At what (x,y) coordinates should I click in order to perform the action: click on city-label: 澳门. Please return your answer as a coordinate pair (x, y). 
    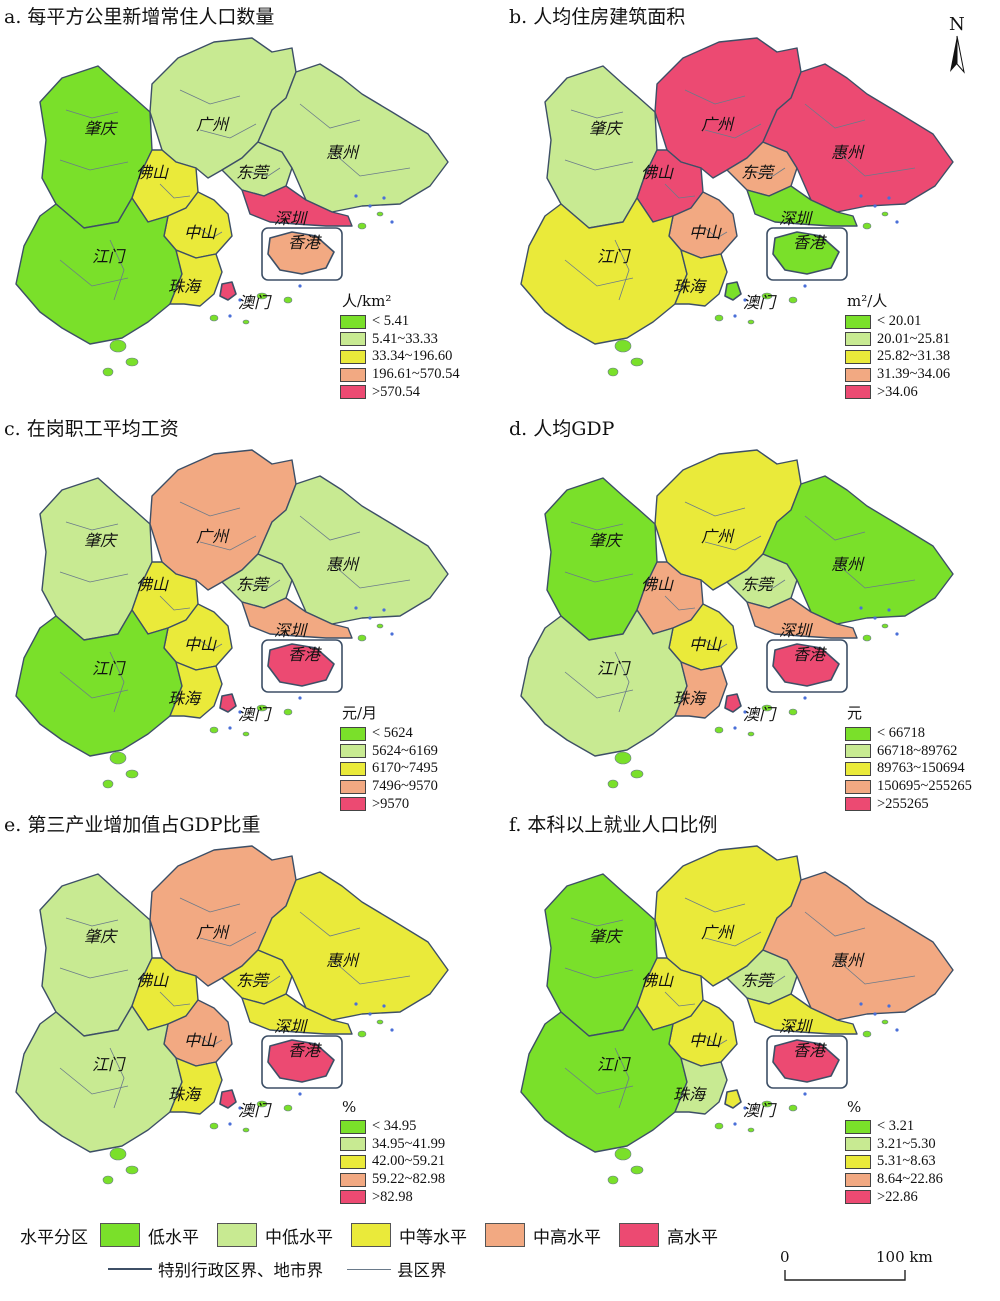
    Looking at the image, I should click on (760, 1110).